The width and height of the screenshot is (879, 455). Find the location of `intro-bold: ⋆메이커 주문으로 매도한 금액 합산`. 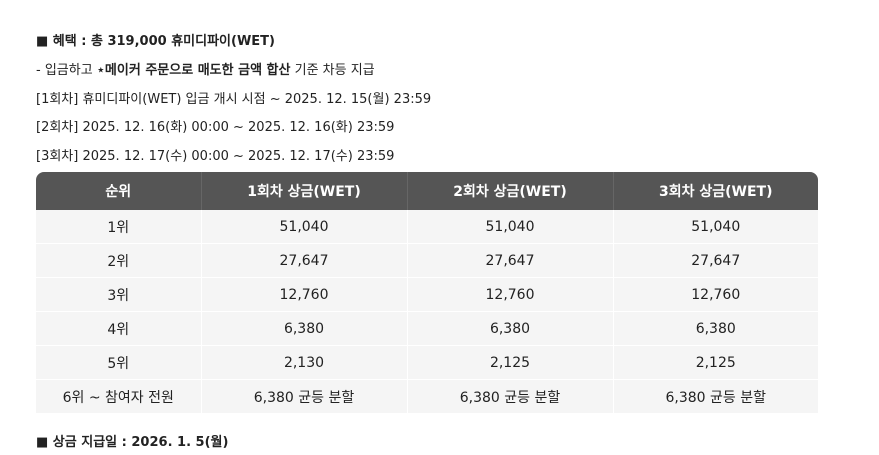

intro-bold: ⋆메이커 주문으로 매도한 금액 합산 is located at coordinates (193, 70).